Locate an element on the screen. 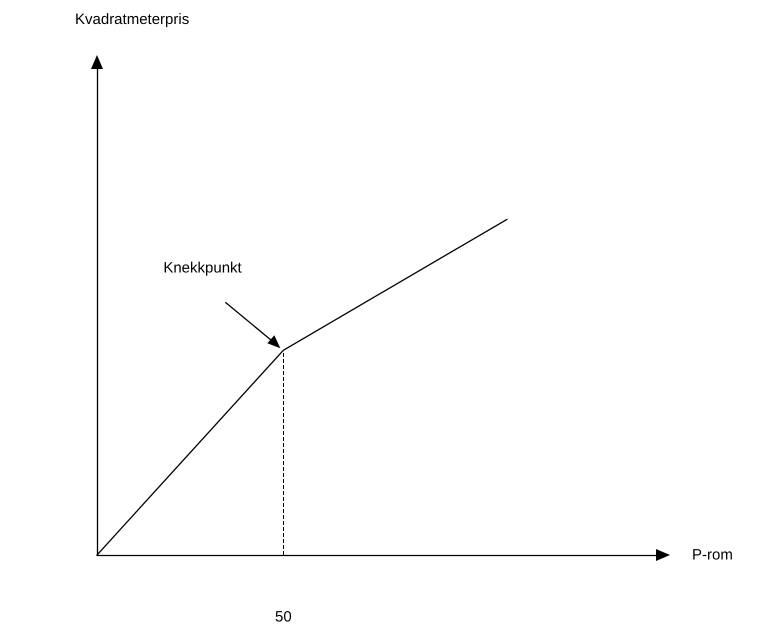  annotation: Knekkpunkt is located at coordinates (203, 267).